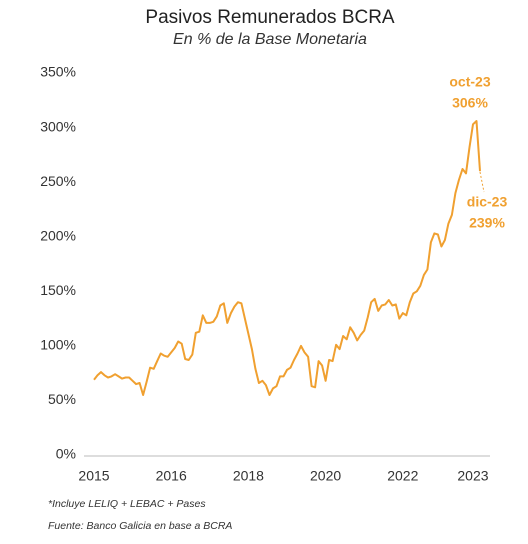 The image size is (528, 544). What do you see at coordinates (248, 476) in the screenshot?
I see `x-tick-label: 2018` at bounding box center [248, 476].